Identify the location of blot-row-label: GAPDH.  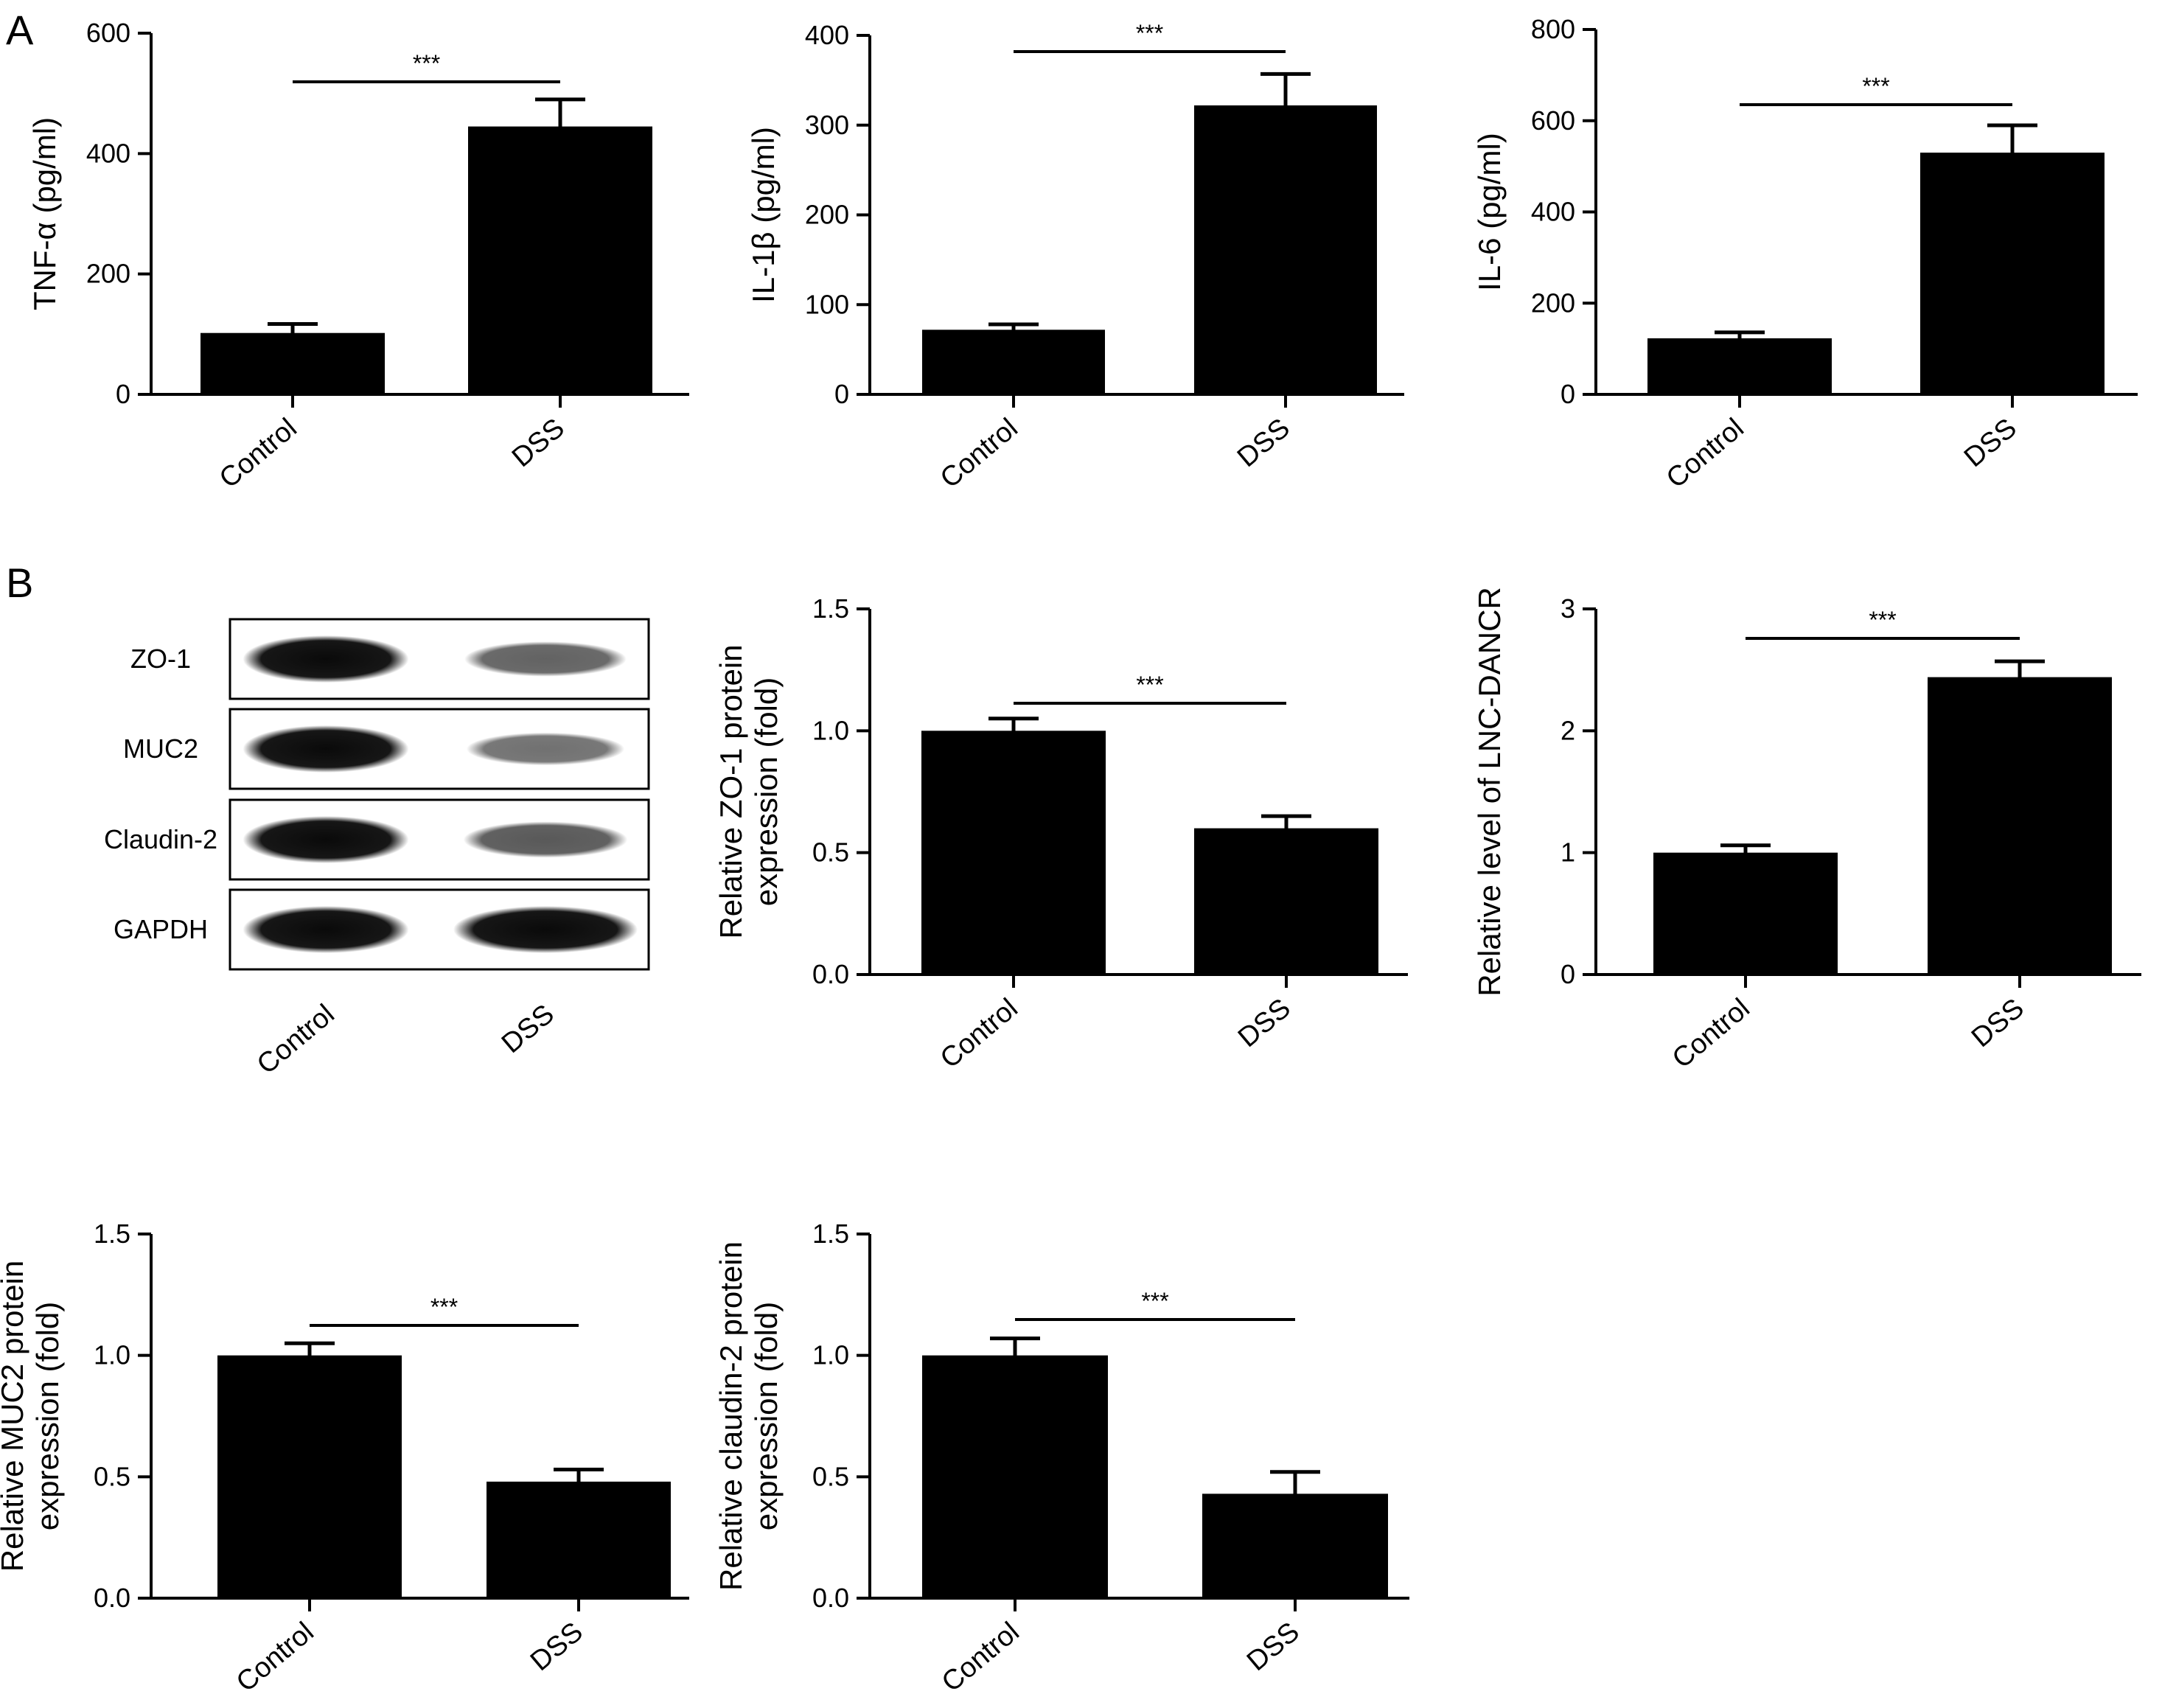
(161, 929).